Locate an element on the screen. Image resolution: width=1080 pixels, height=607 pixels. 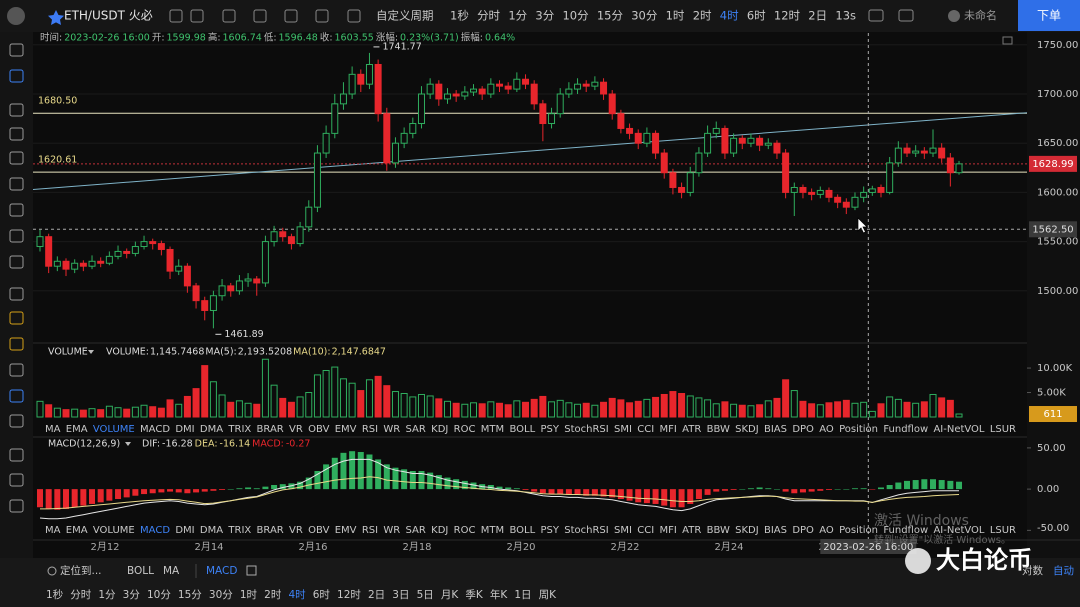
interval-tab: 1秒 is located at coordinates (459, 16).